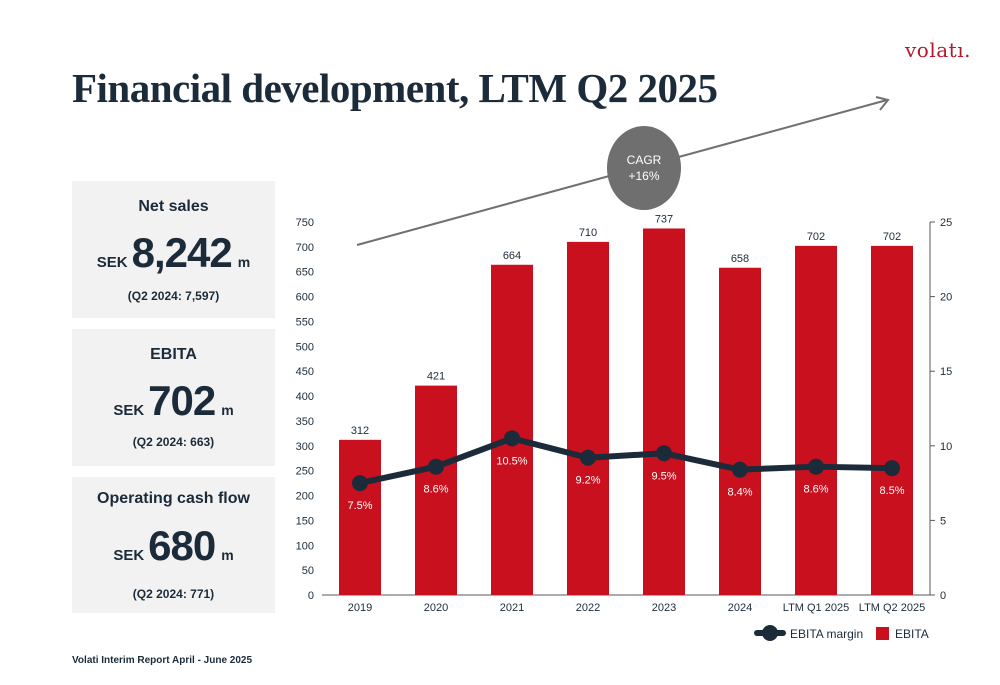  Describe the element at coordinates (882, 633) in the screenshot. I see `legend-bar-swatch` at that location.